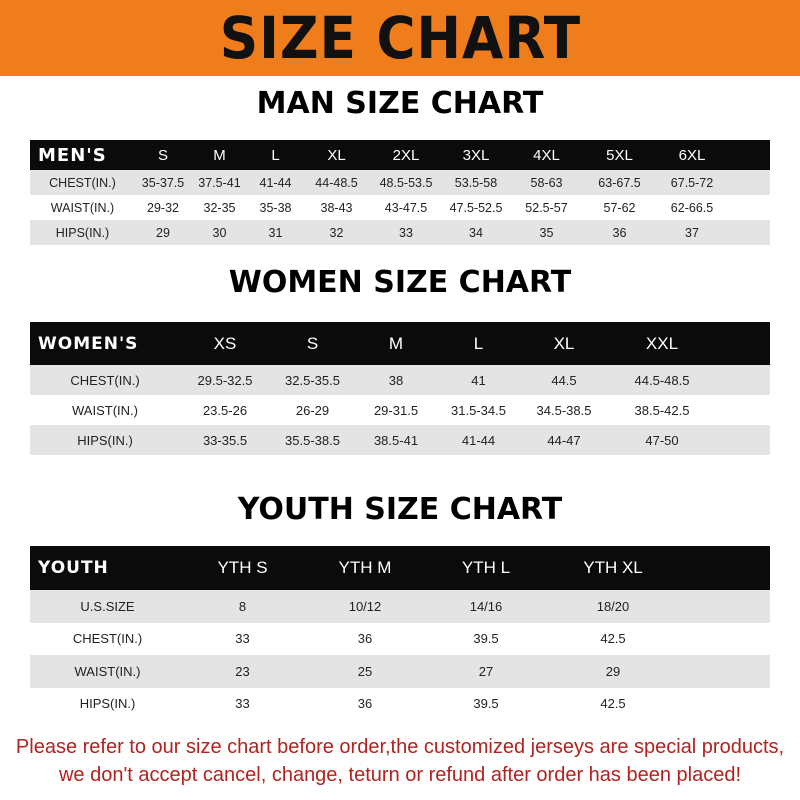  Describe the element at coordinates (400, 509) in the screenshot. I see `youth-section-title: YOUTH SIZE CHART` at that location.